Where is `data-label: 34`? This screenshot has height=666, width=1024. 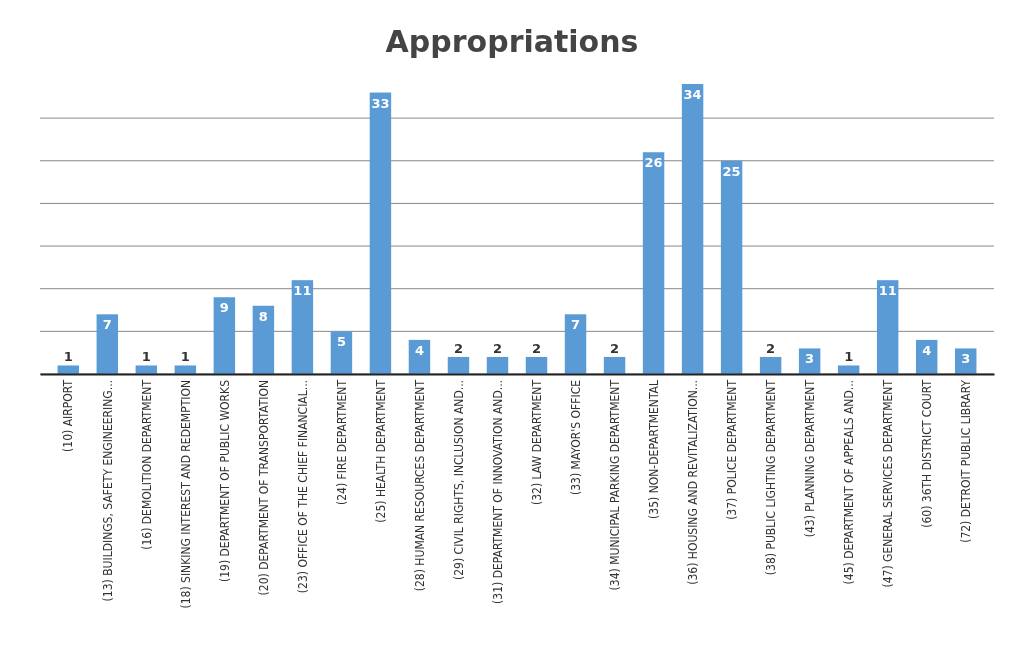
data-label: 34 is located at coordinates (692, 94).